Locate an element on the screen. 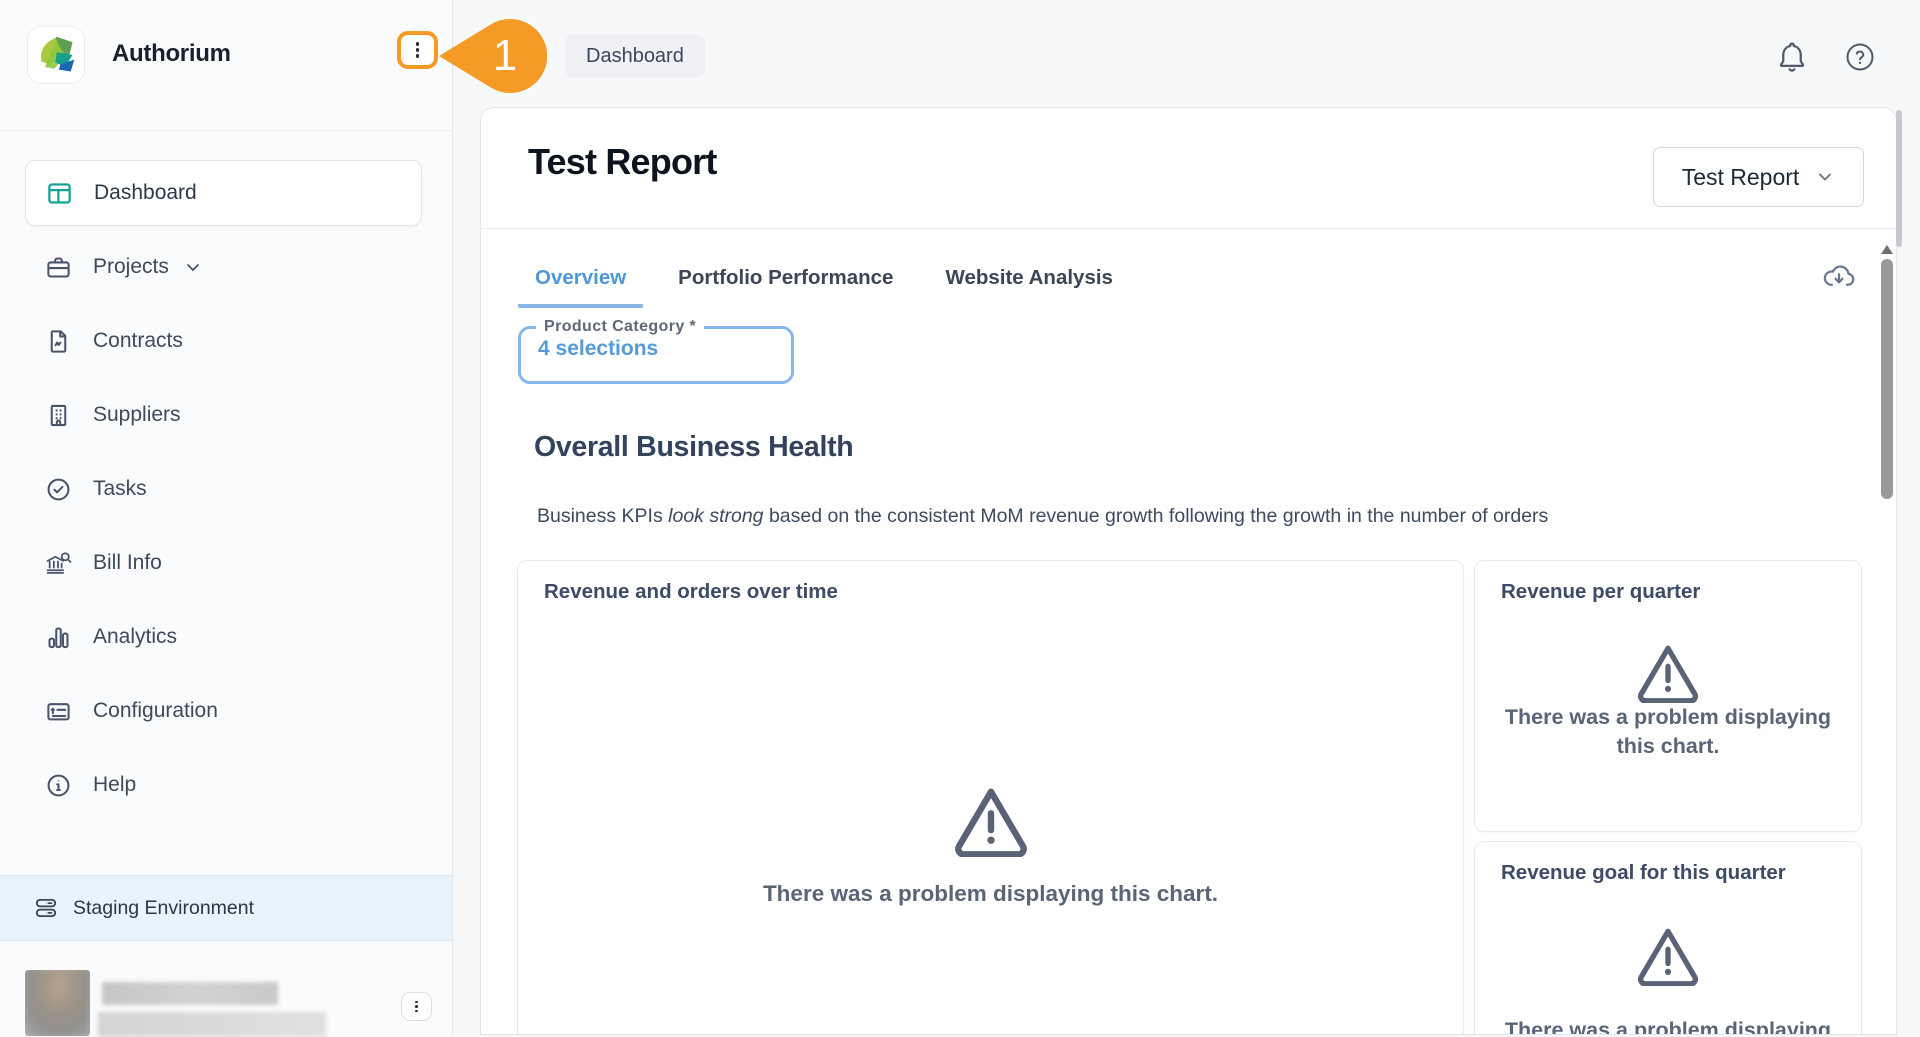  filter-value: 4 selections is located at coordinates (598, 348).